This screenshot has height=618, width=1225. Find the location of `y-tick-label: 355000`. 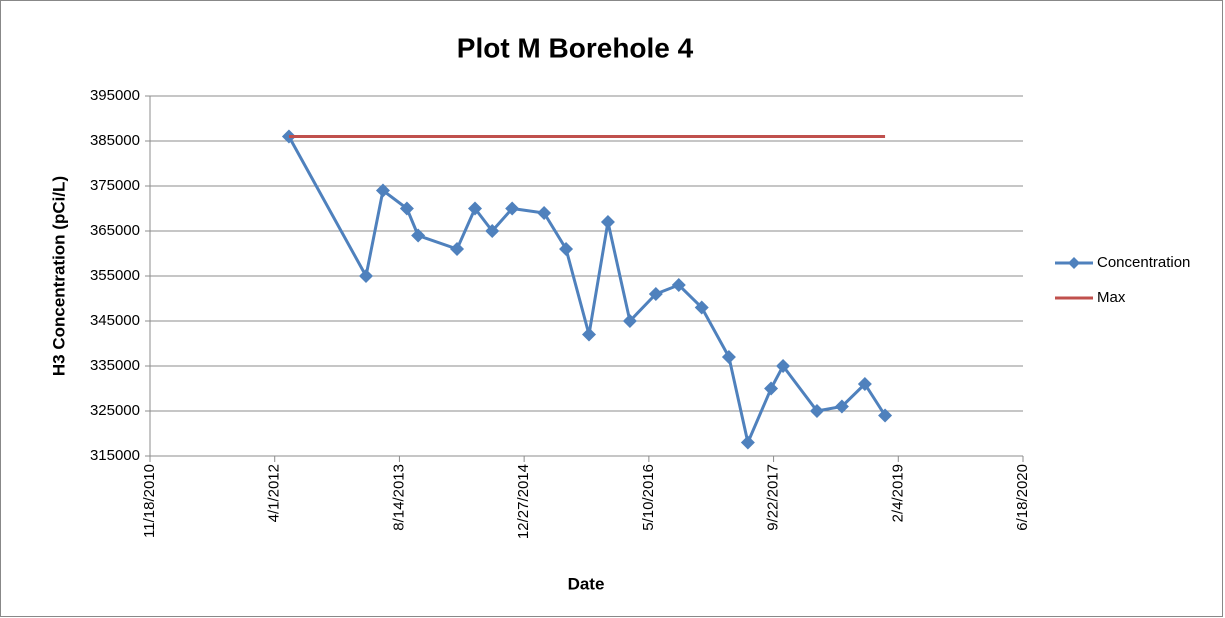

y-tick-label: 355000 is located at coordinates (115, 275).